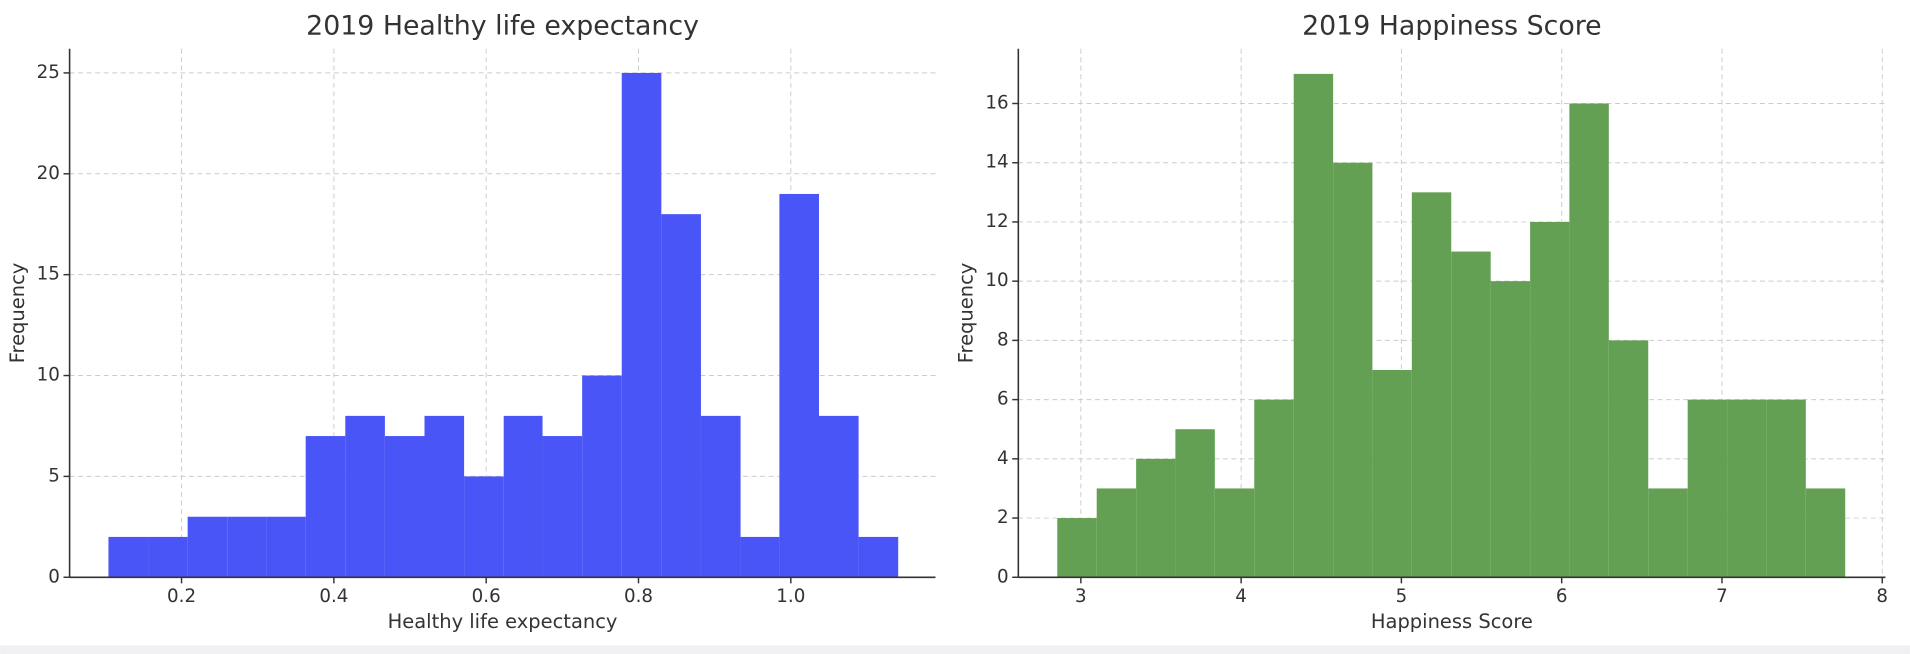 This screenshot has width=1910, height=654. What do you see at coordinates (1452, 621) in the screenshot?
I see `x-axis-label: Happiness Score` at bounding box center [1452, 621].